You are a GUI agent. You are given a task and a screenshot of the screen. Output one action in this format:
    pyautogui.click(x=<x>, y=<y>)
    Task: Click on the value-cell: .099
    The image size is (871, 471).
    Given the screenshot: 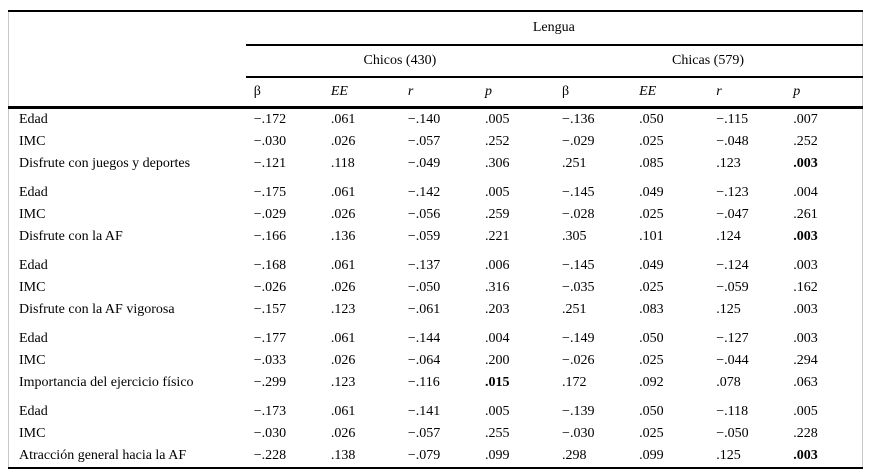 What is the action you would take?
    pyautogui.click(x=651, y=455)
    